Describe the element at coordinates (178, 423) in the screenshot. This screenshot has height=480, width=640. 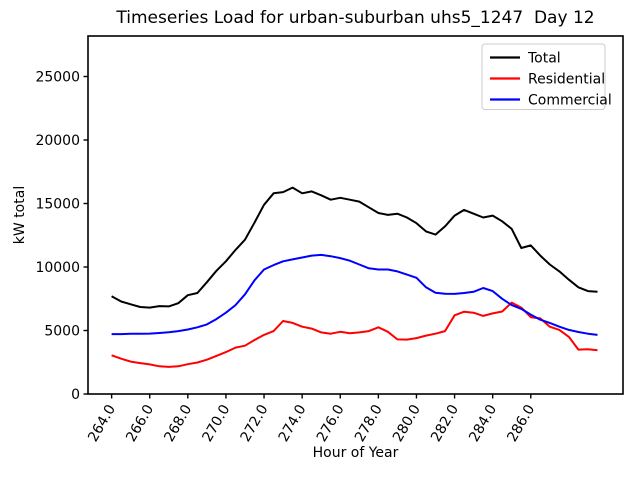
I see `x-tick-label: 268.0` at that location.